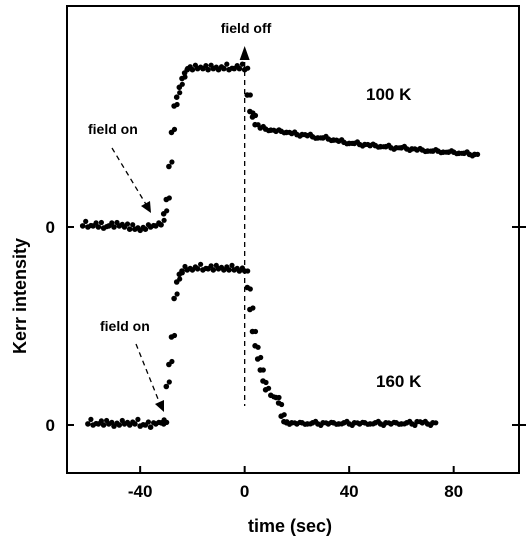 The height and width of the screenshot is (540, 526). I want to click on field-on-label-100: field on, so click(113, 129).